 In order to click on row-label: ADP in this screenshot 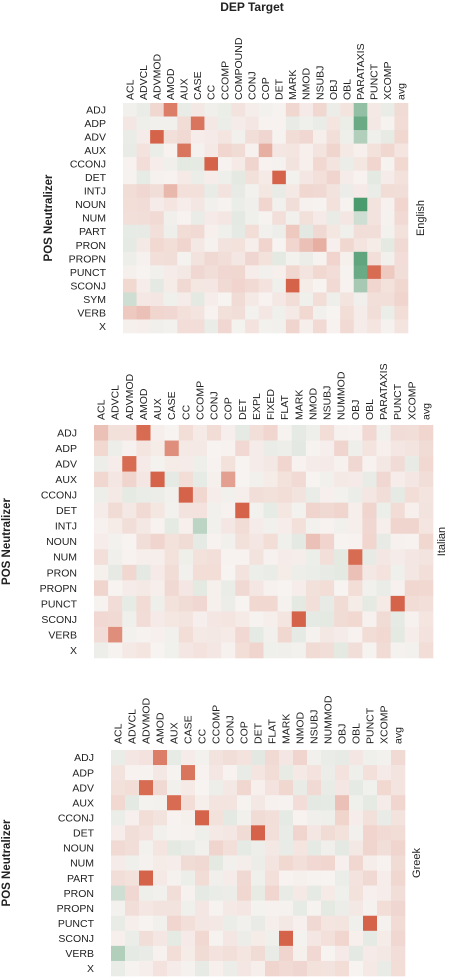, I will do `click(83, 773)`.